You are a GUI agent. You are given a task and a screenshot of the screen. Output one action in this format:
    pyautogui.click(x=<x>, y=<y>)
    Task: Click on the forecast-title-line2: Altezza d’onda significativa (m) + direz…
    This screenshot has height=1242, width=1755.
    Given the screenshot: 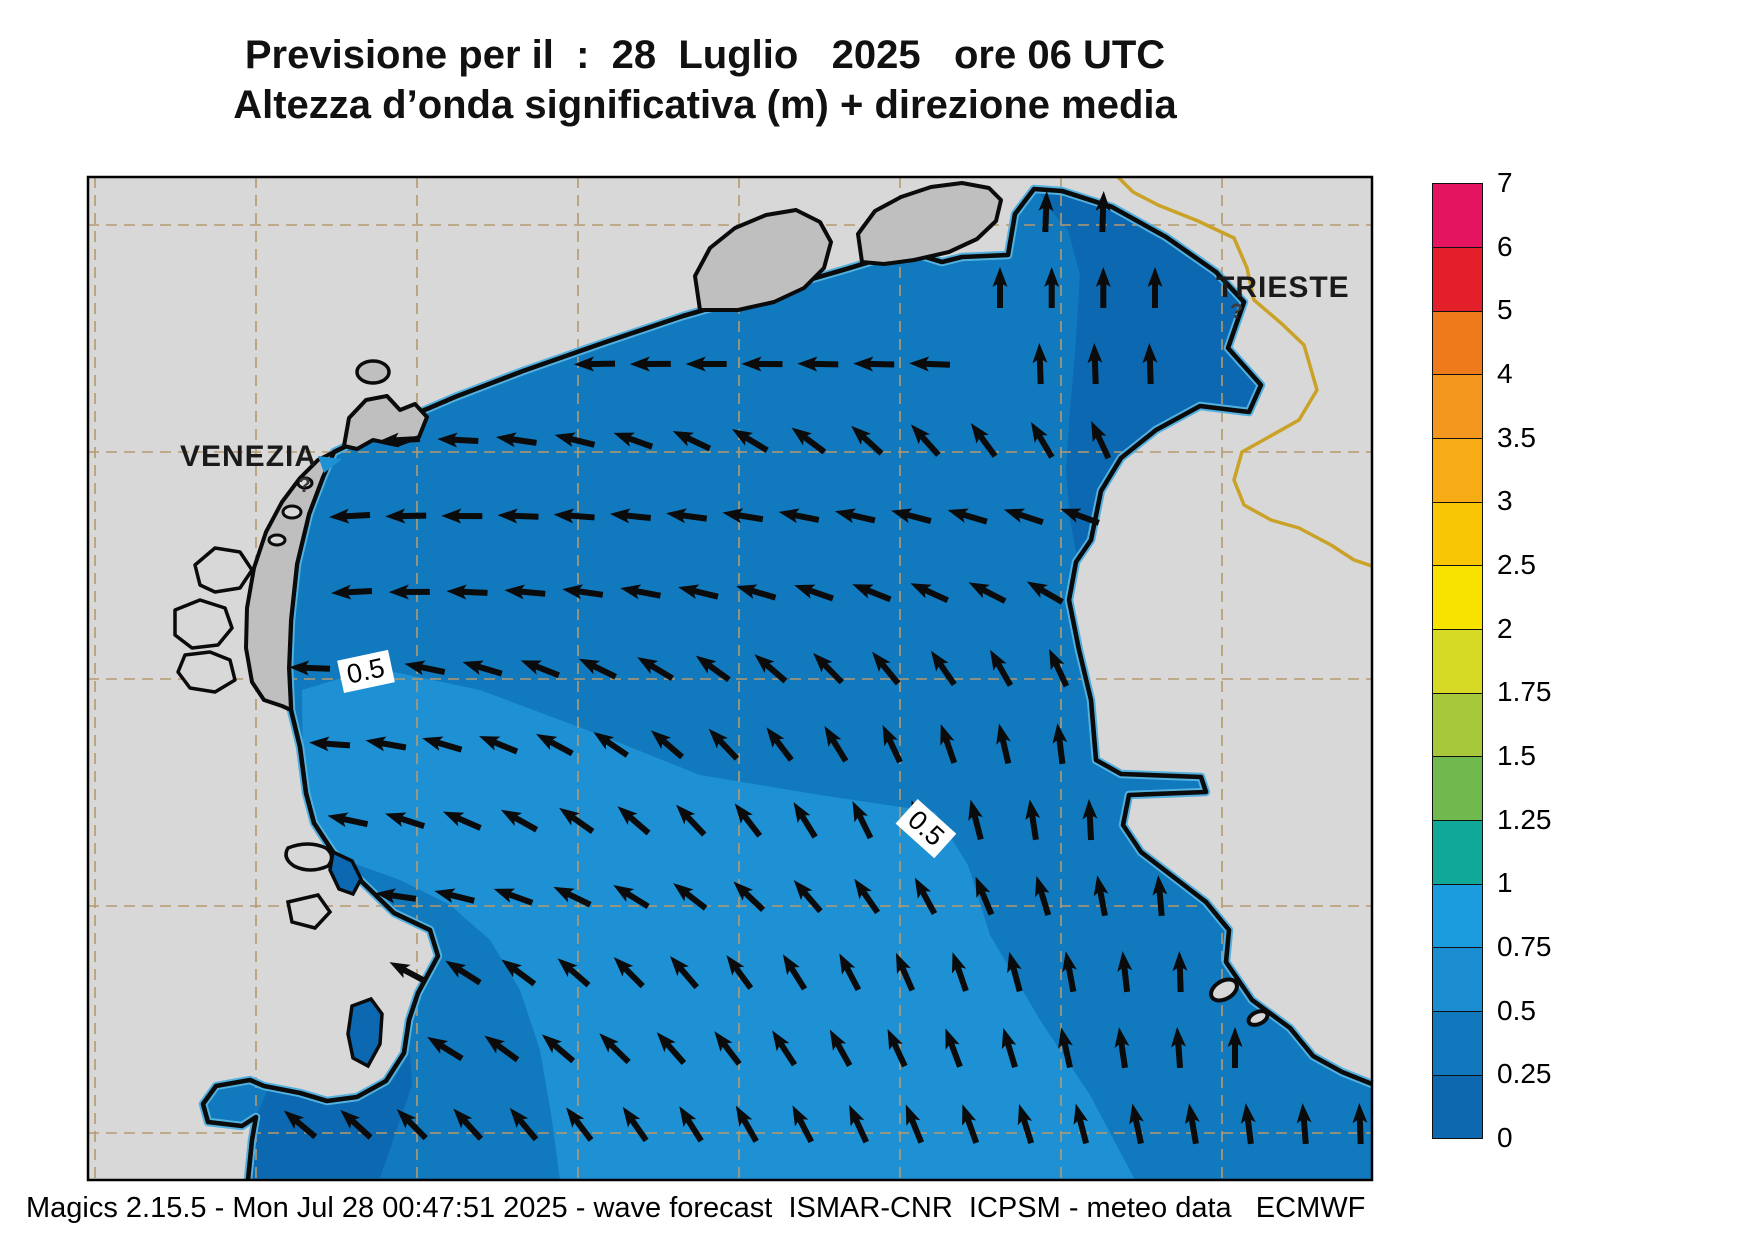 What is the action you would take?
    pyautogui.click(x=705, y=105)
    